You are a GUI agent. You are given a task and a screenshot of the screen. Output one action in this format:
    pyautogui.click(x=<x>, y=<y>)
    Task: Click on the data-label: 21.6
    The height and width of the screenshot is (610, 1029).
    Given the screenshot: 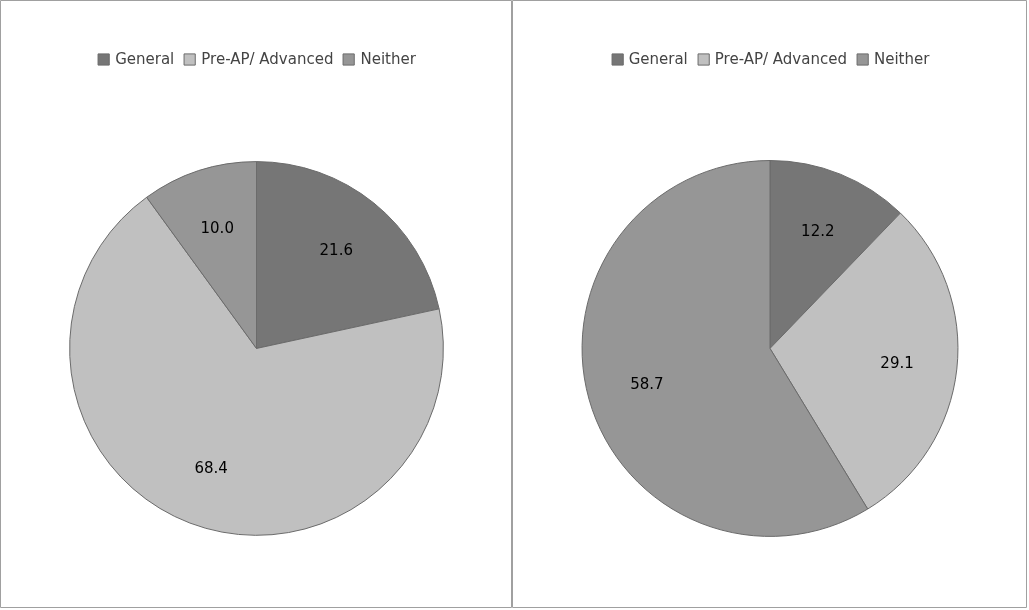 What is the action you would take?
    pyautogui.click(x=336, y=250)
    